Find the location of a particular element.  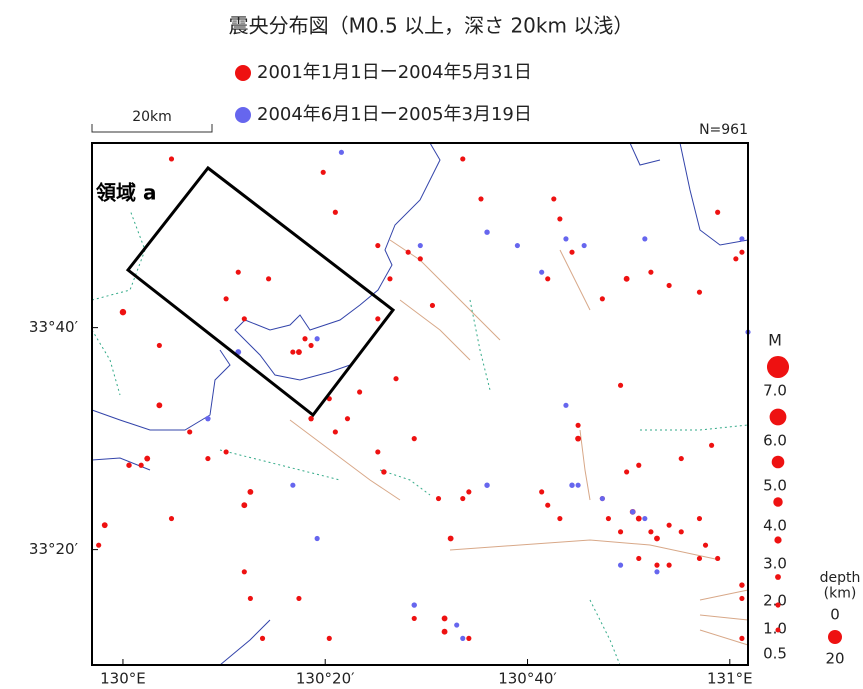

size-legend-label: 2.0 is located at coordinates (775, 601).